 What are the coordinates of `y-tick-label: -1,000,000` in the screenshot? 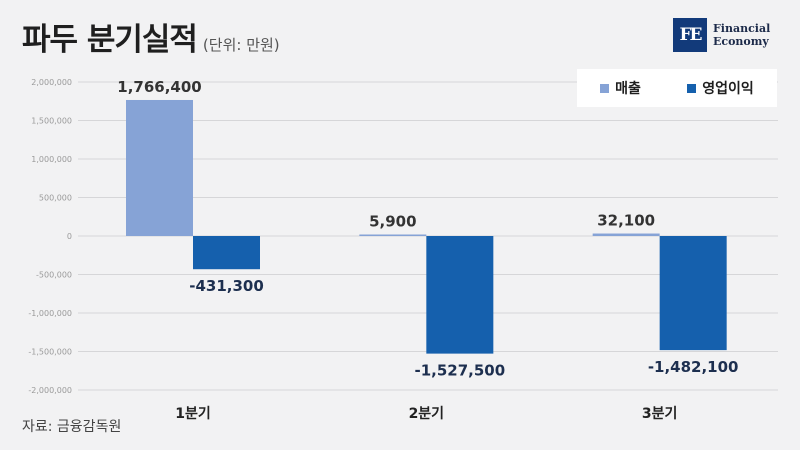 It's located at (50, 313).